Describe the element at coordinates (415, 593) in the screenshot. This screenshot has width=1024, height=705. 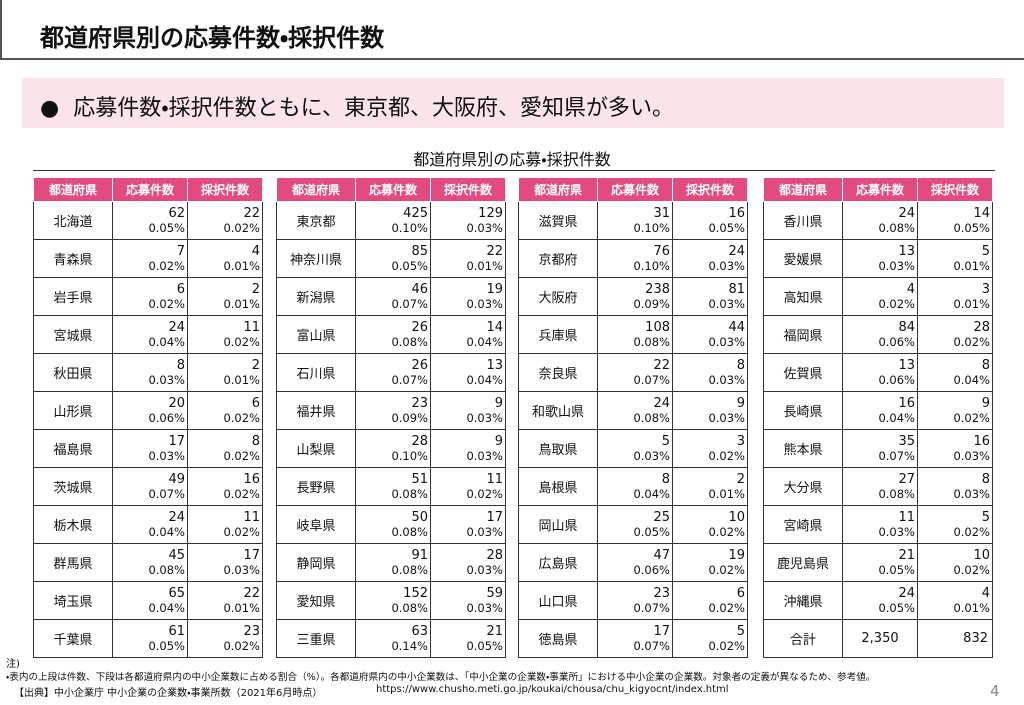
I see `count: 152` at that location.